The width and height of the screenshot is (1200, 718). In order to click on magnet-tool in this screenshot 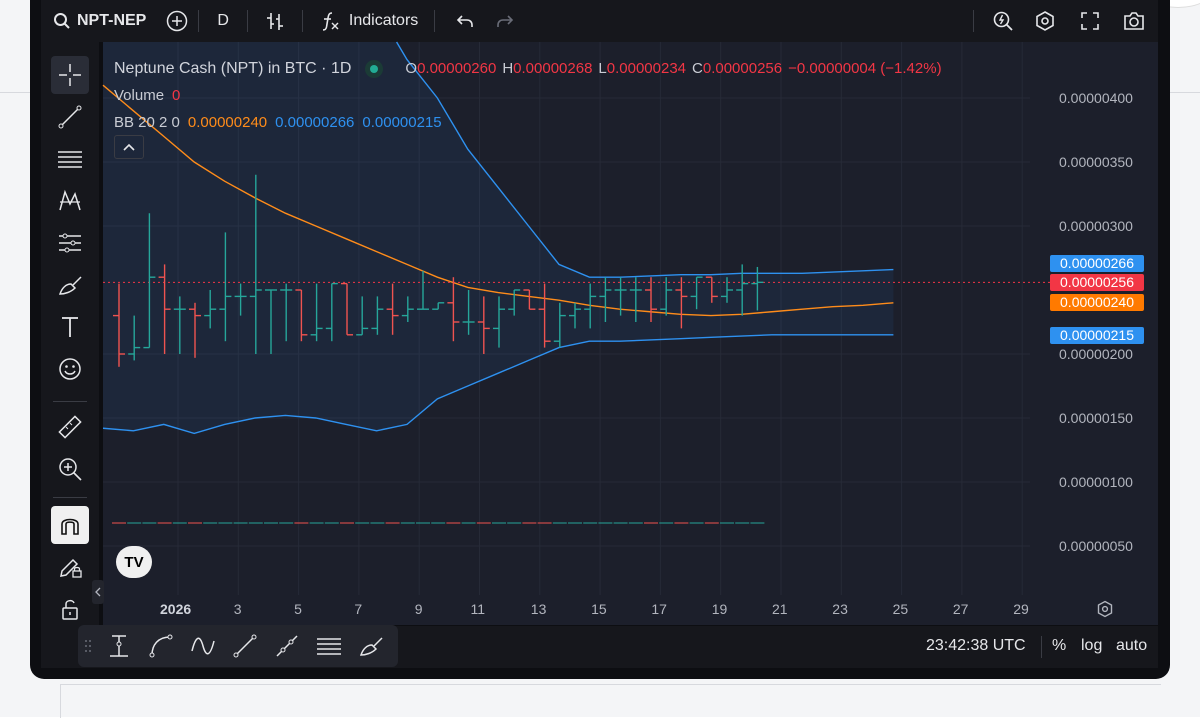, I will do `click(70, 525)`.